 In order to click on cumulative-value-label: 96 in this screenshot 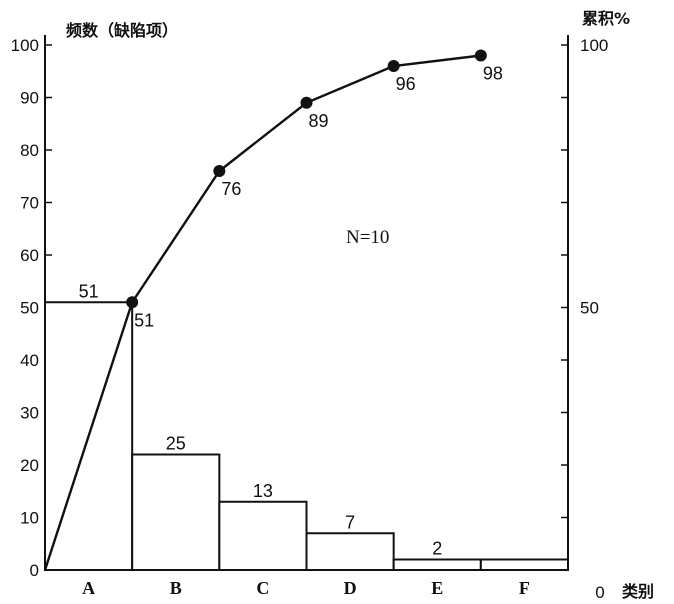, I will do `click(406, 84)`.